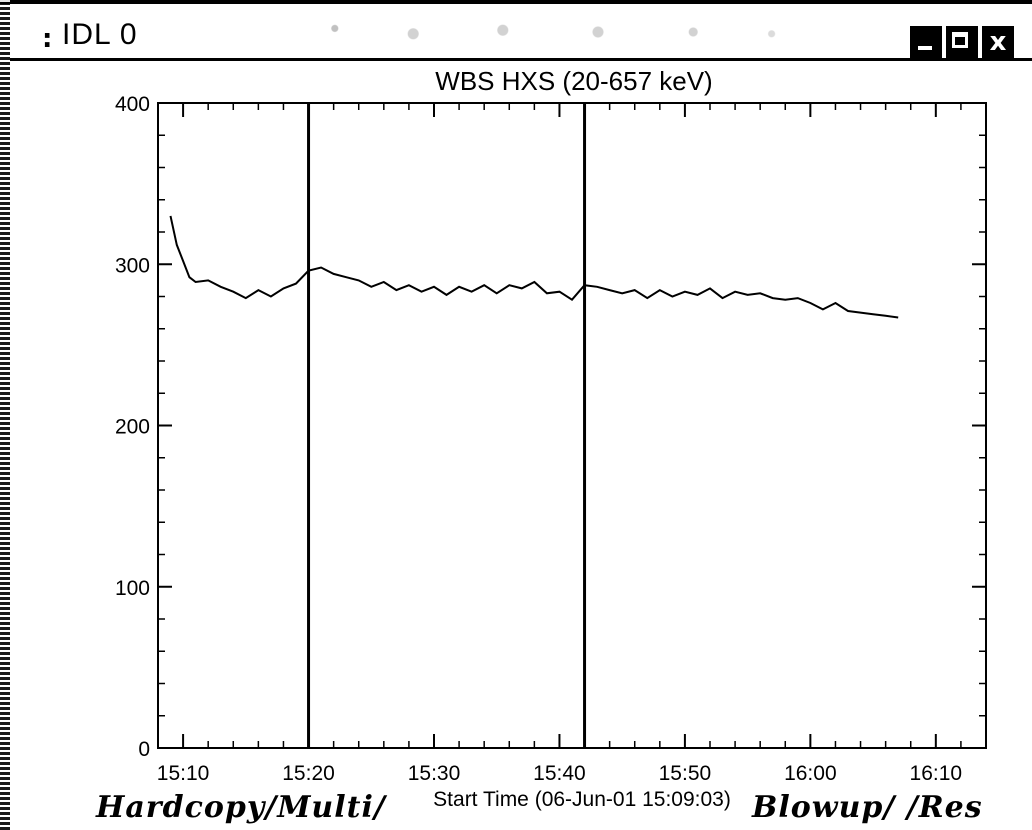  I want to click on x-tick-label: 15:20, so click(308, 773).